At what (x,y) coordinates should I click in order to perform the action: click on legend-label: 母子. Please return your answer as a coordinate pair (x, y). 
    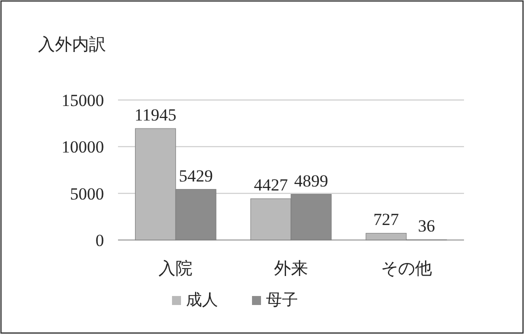
    Looking at the image, I should click on (282, 300).